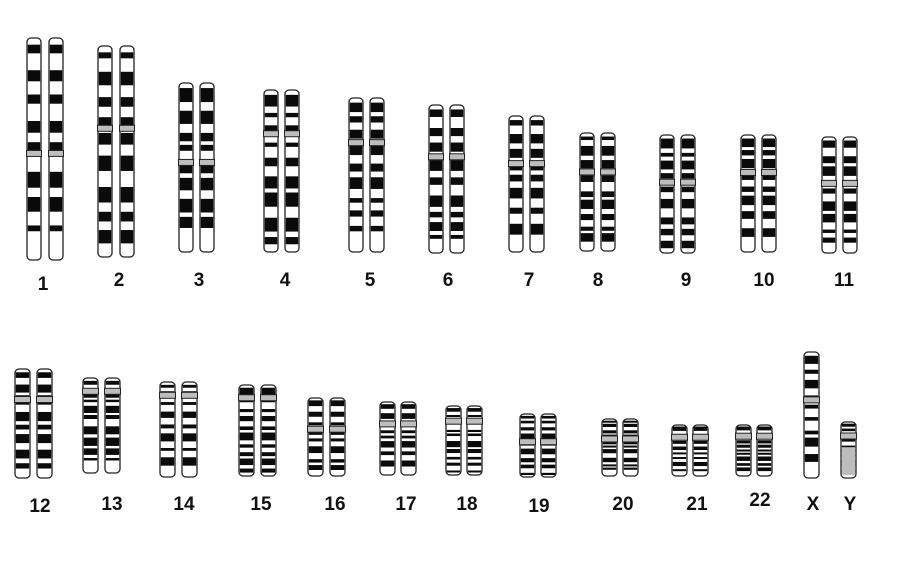  I want to click on chromosome-14-left, so click(167, 429).